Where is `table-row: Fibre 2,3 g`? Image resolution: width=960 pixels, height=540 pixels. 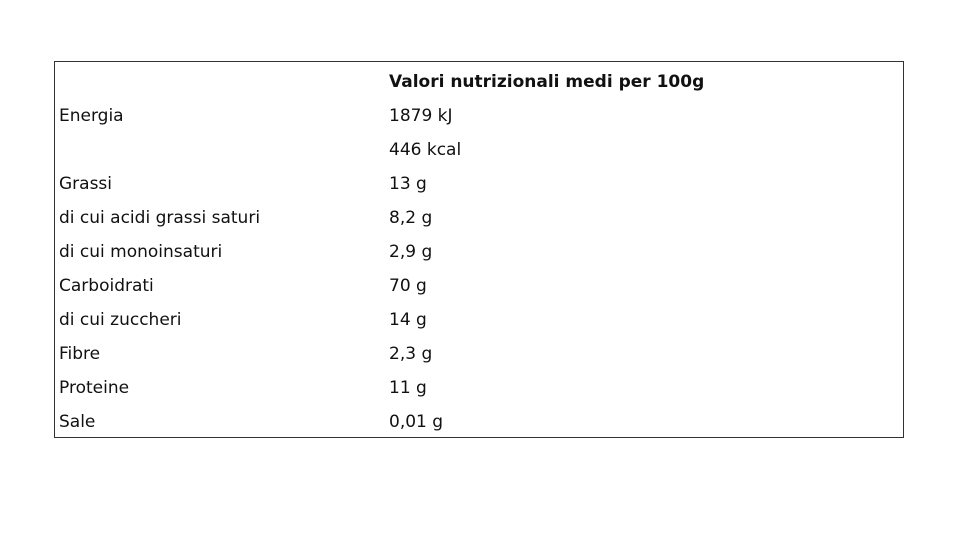
table-row: Fibre 2,3 g is located at coordinates (479, 355).